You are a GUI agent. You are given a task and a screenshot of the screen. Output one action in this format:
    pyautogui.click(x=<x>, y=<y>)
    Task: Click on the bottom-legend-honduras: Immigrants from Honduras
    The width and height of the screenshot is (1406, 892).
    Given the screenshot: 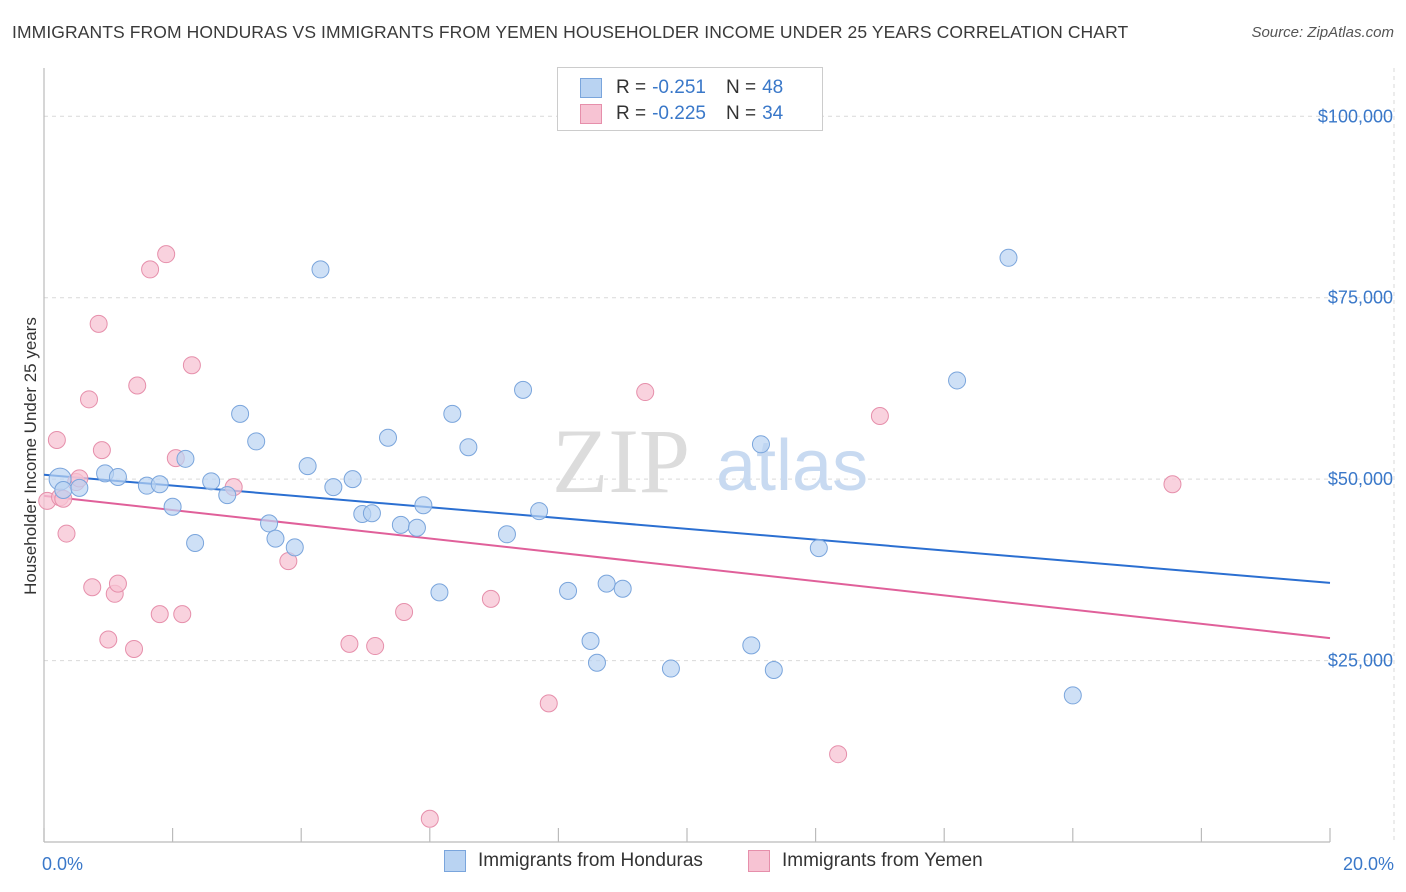 What is the action you would take?
    pyautogui.click(x=573, y=861)
    